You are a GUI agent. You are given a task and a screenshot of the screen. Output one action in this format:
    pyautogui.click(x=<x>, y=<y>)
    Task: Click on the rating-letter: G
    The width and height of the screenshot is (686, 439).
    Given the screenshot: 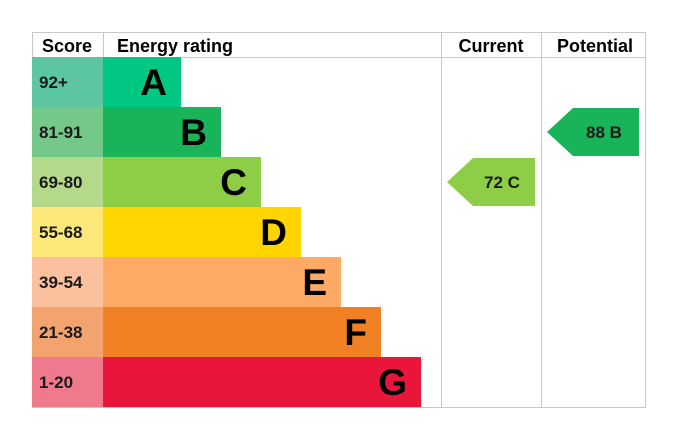 What is the action you would take?
    pyautogui.click(x=392, y=382)
    